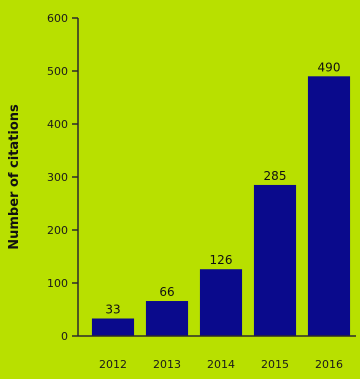 This screenshot has height=379, width=360. Describe the element at coordinates (221, 260) in the screenshot. I see `data-label-2014: 126` at that location.